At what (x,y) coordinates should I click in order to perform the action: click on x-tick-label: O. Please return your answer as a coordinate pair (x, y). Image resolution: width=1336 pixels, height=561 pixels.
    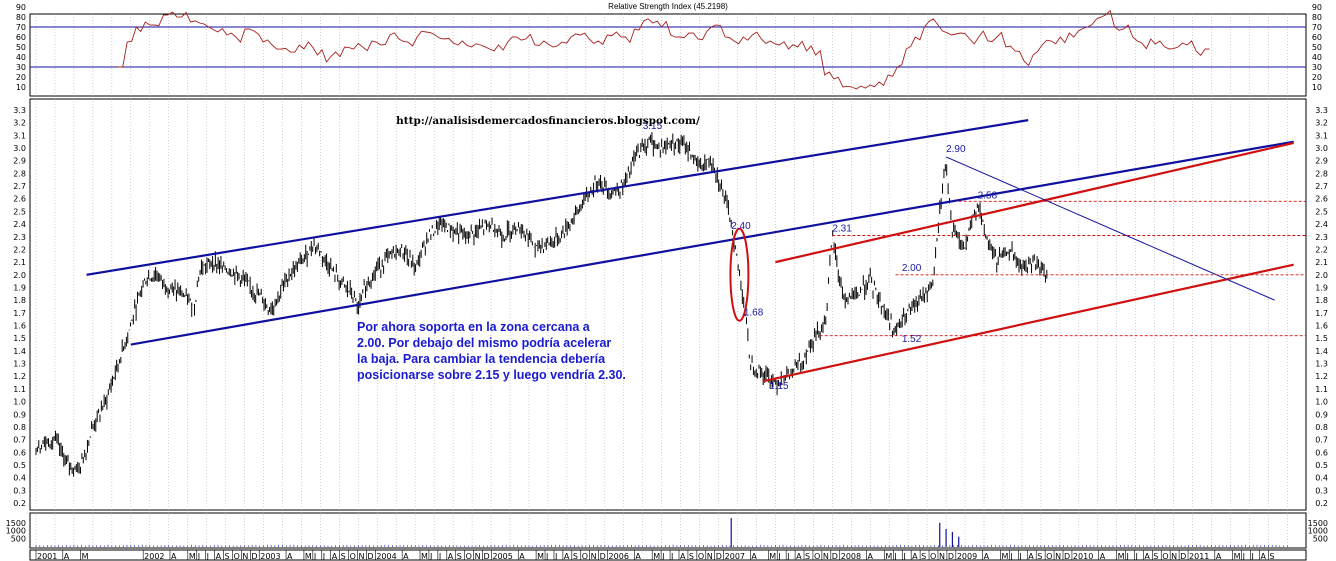
    Looking at the image, I should click on (469, 556).